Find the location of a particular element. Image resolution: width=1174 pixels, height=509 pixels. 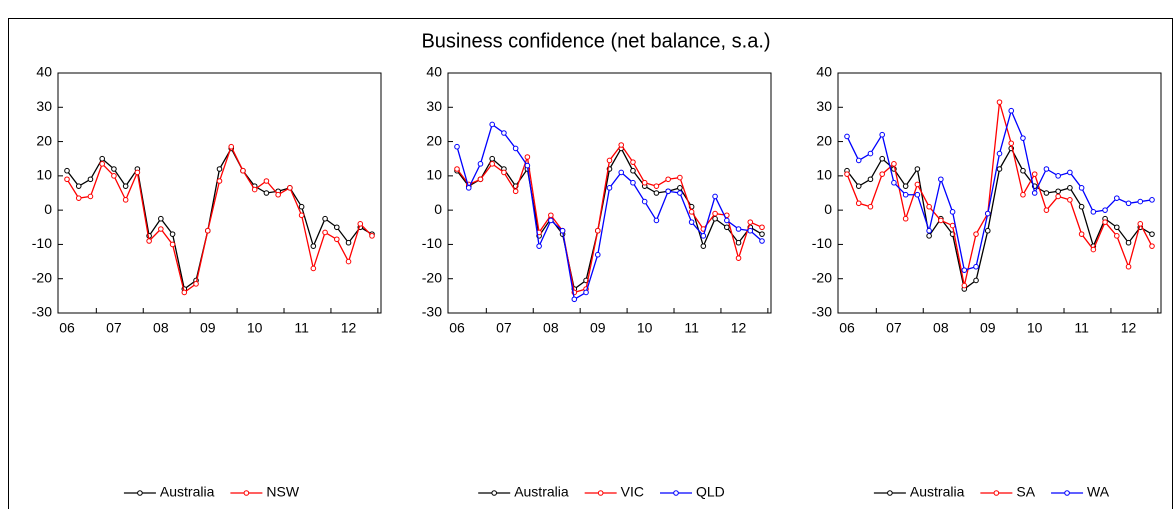

x-tick-label: 08 is located at coordinates (551, 328).